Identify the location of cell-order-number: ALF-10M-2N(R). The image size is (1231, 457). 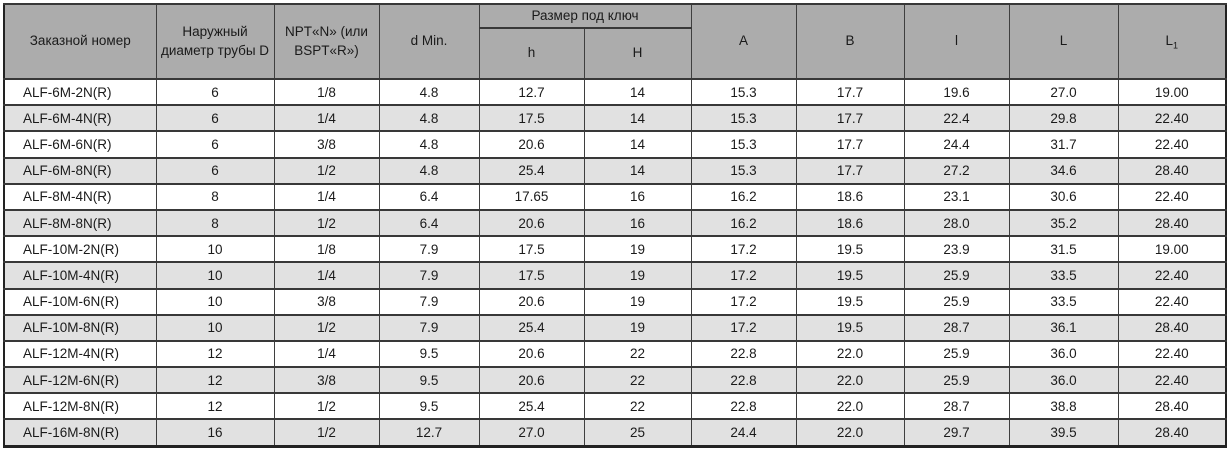
(80, 249).